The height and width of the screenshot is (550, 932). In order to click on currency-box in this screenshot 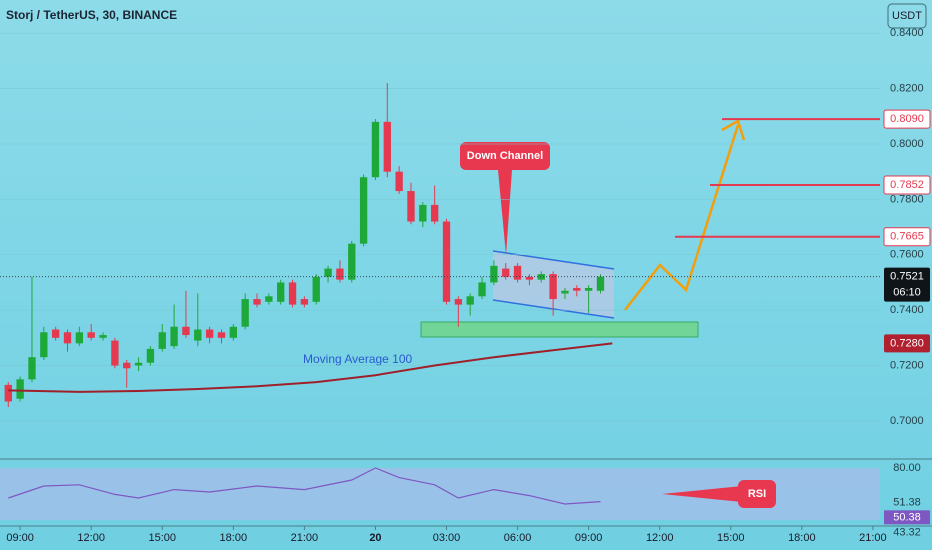, I will do `click(907, 16)`.